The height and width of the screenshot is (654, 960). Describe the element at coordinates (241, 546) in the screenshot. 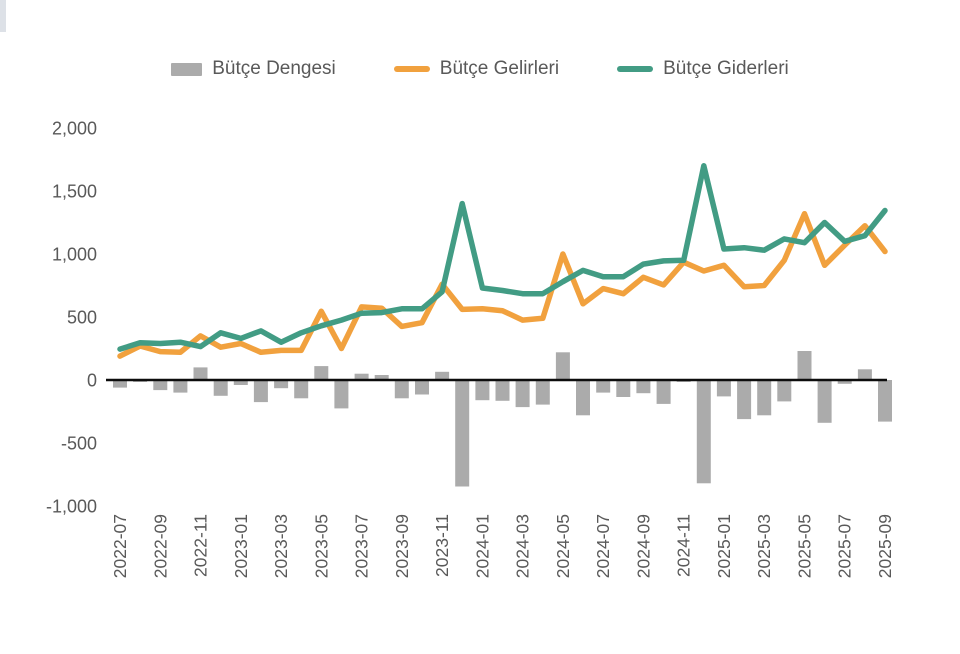

I see `x-tick-label: 2023-01` at that location.